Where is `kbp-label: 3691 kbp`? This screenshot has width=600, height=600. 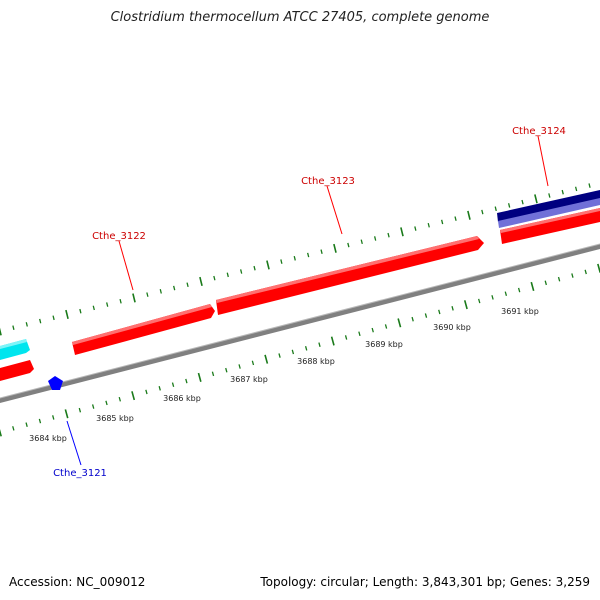
kbp-label: 3691 kbp is located at coordinates (520, 311).